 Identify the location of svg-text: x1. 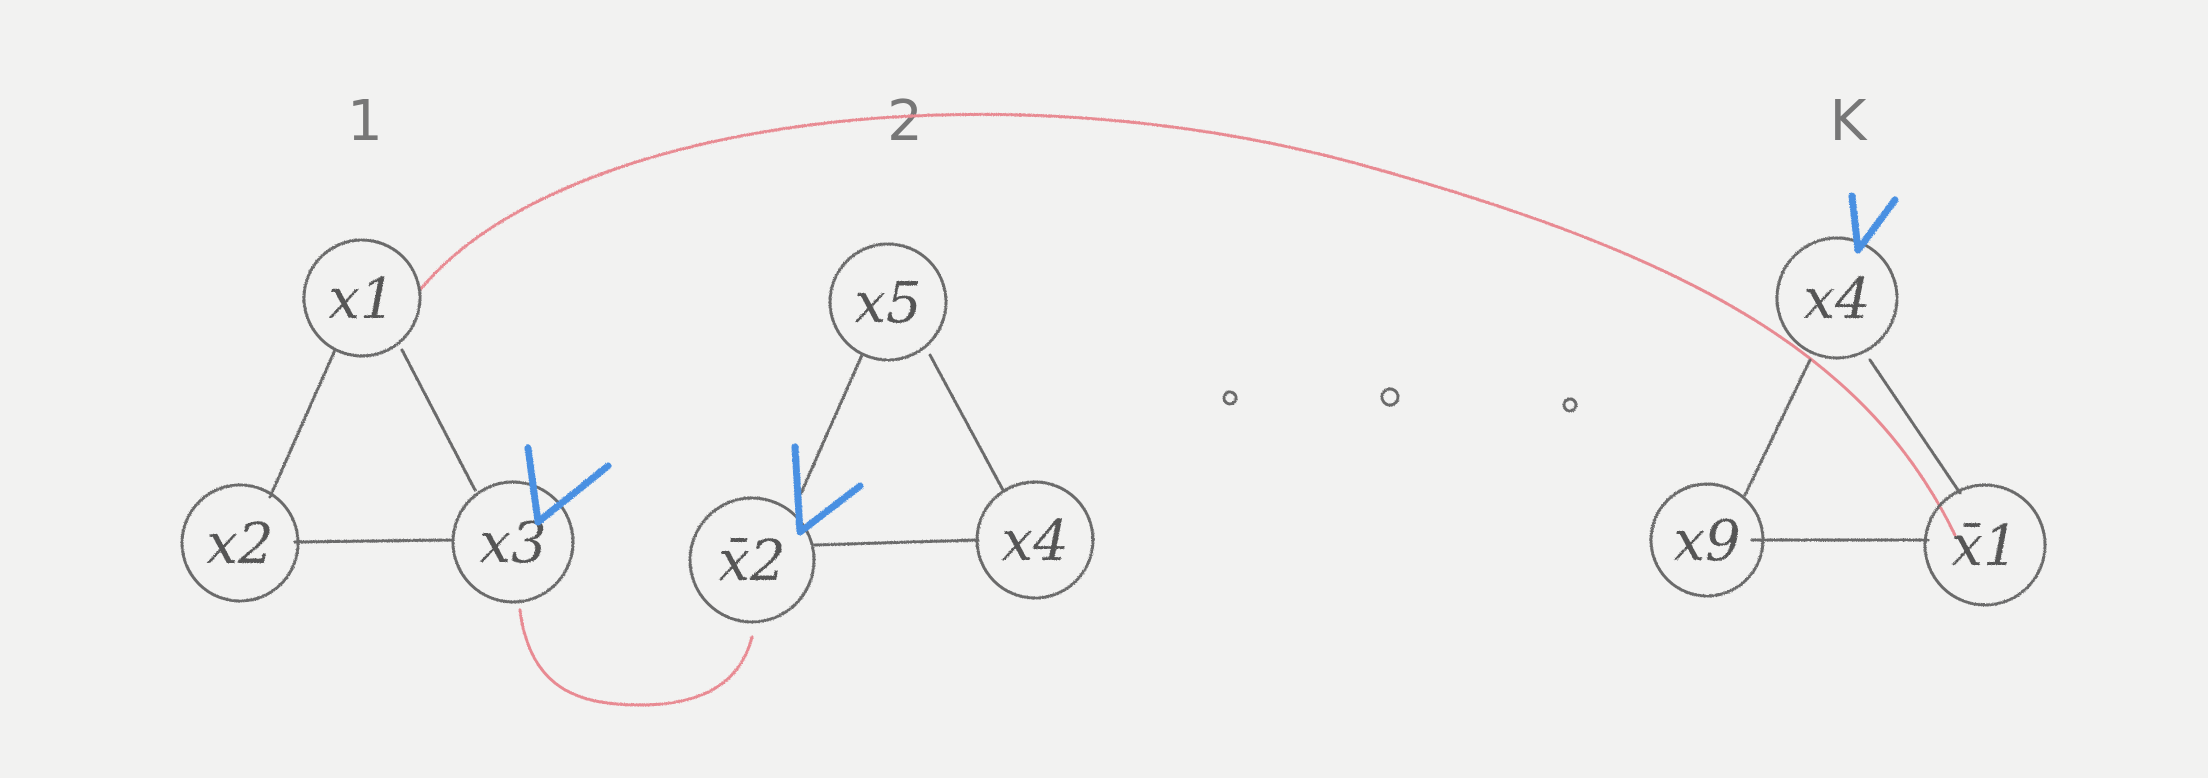
(361, 299).